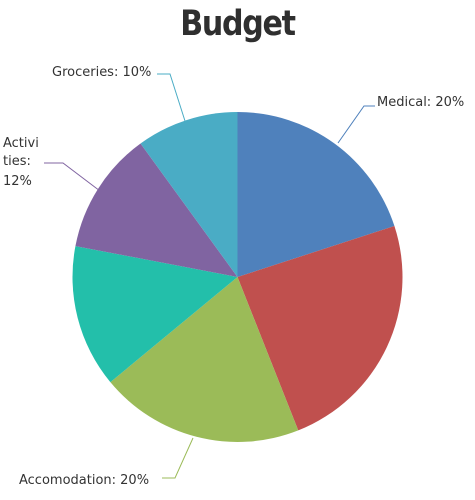 The height and width of the screenshot is (500, 475). What do you see at coordinates (189, 194) in the screenshot?
I see `pie-slice-groceries` at bounding box center [189, 194].